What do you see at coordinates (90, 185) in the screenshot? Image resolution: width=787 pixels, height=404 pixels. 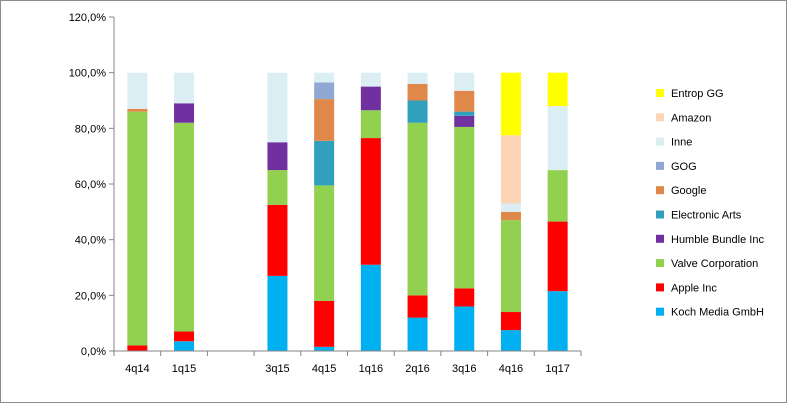 I see `y-tick-label: 60,0%` at bounding box center [90, 185].